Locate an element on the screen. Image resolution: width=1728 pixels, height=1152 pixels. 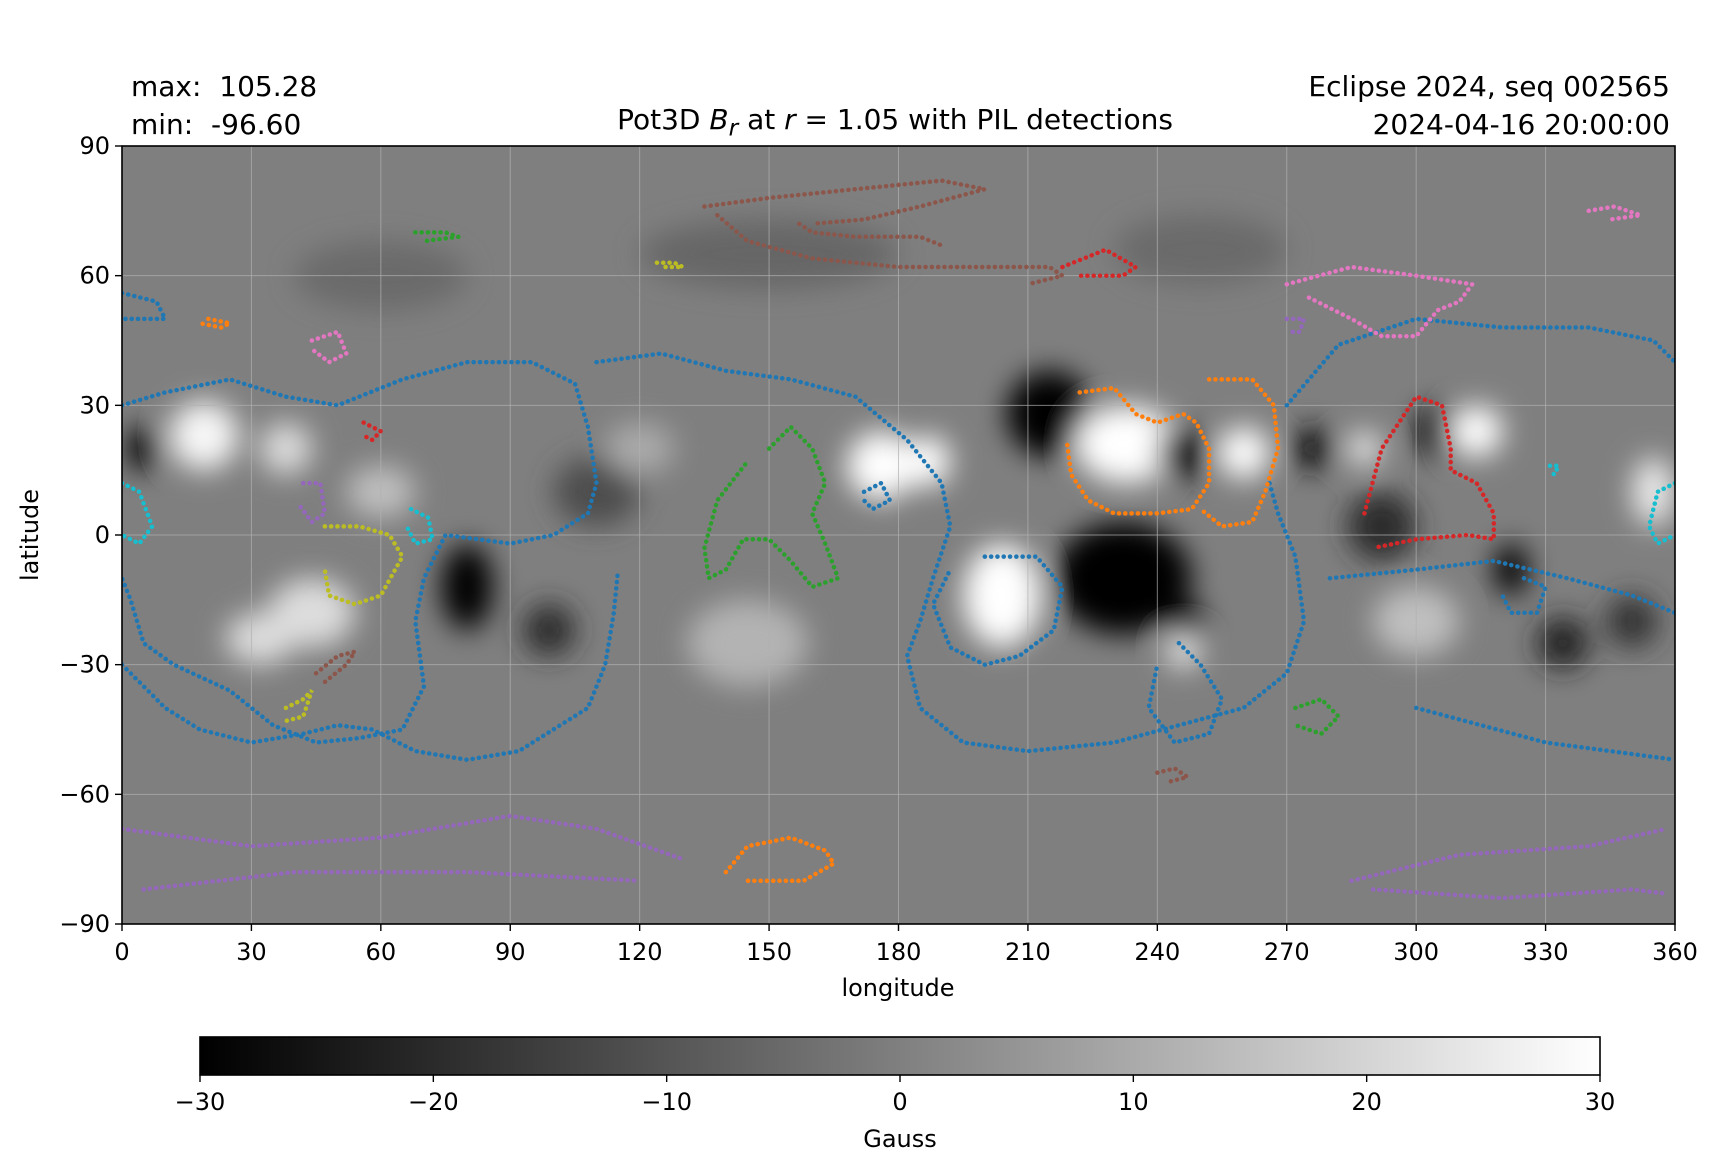
x-tick-label: 90 is located at coordinates (510, 952).